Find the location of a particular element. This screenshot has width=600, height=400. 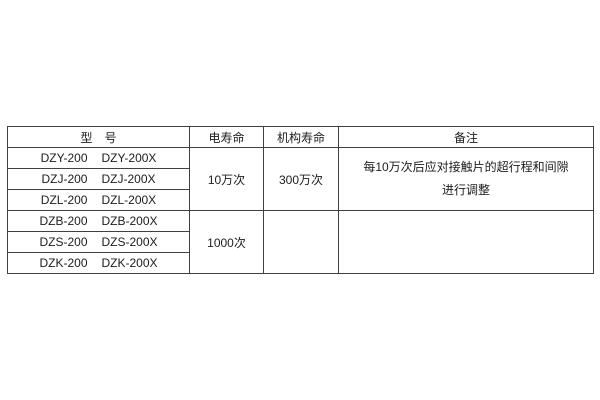

model-pair: DZS-200 DZS-200X is located at coordinates (99, 242).